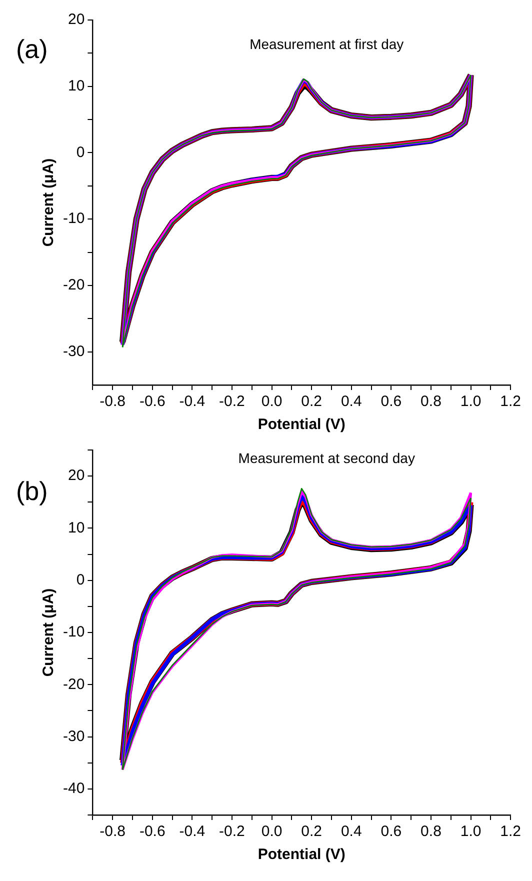  What do you see at coordinates (32, 49) in the screenshot?
I see `text: (a)` at bounding box center [32, 49].